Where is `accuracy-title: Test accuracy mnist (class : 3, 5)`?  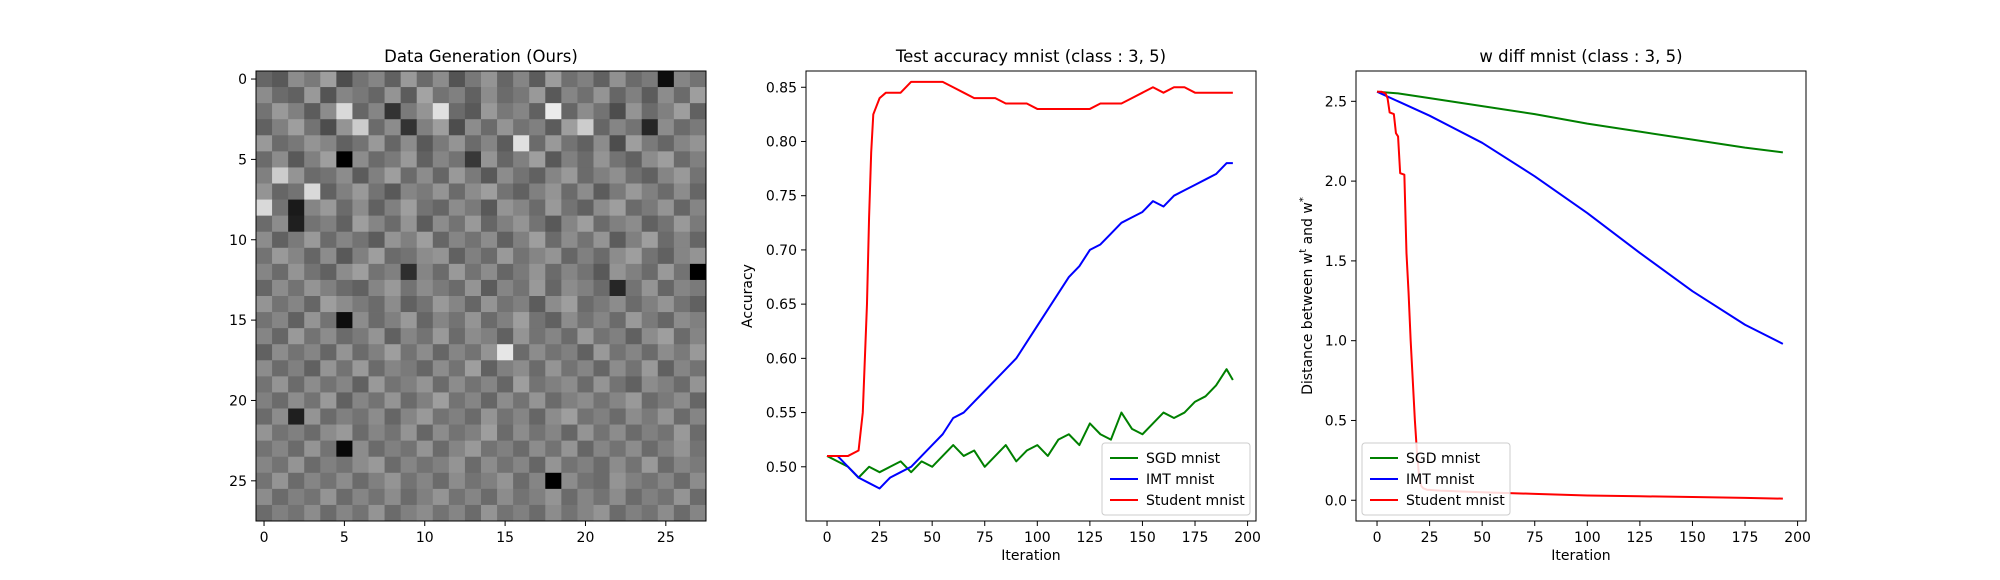
accuracy-title: Test accuracy mnist (class : 3, 5) is located at coordinates (1030, 56).